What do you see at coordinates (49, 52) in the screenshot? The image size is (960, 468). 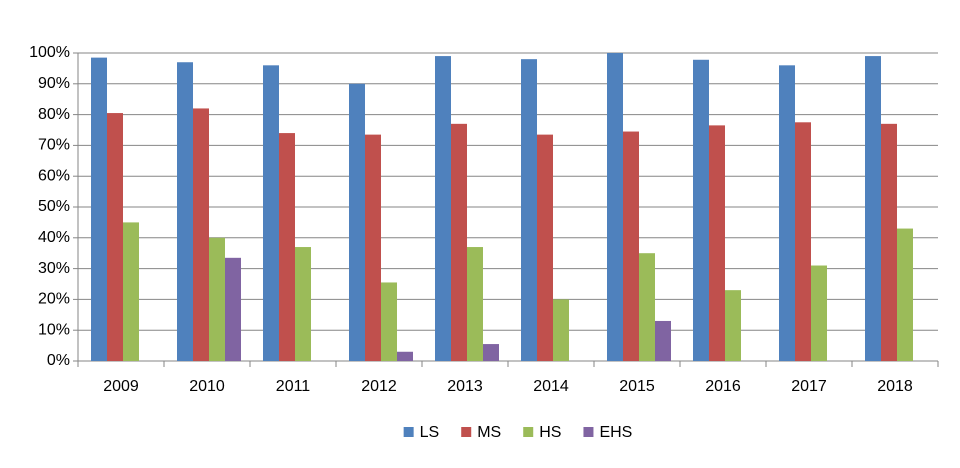 I see `y-tick-label: 100%` at bounding box center [49, 52].